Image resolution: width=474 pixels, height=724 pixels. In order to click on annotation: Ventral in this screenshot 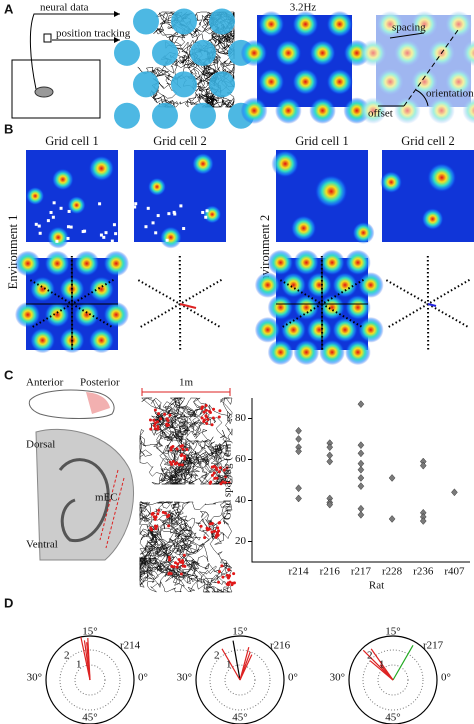, I will do `click(42, 545)`.